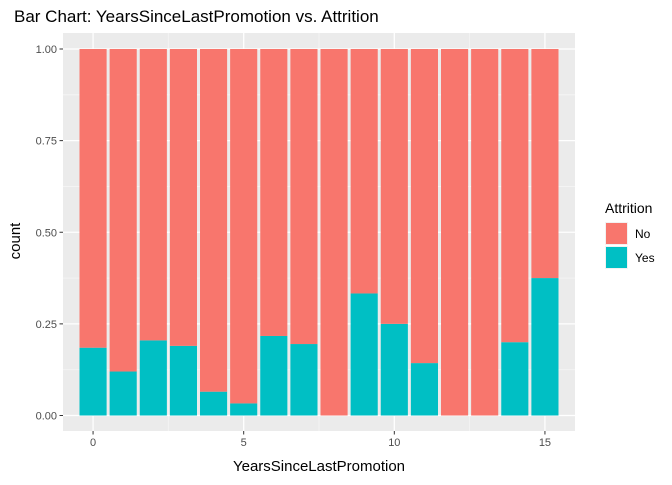  I want to click on x-tick-label: 10, so click(394, 443).